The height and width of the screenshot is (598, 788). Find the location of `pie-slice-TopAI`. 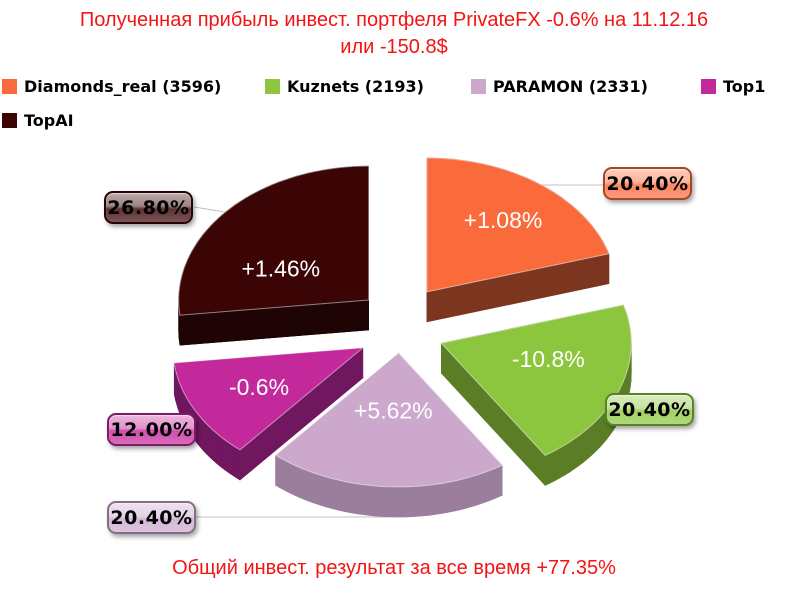

pie-slice-TopAI is located at coordinates (274, 240).